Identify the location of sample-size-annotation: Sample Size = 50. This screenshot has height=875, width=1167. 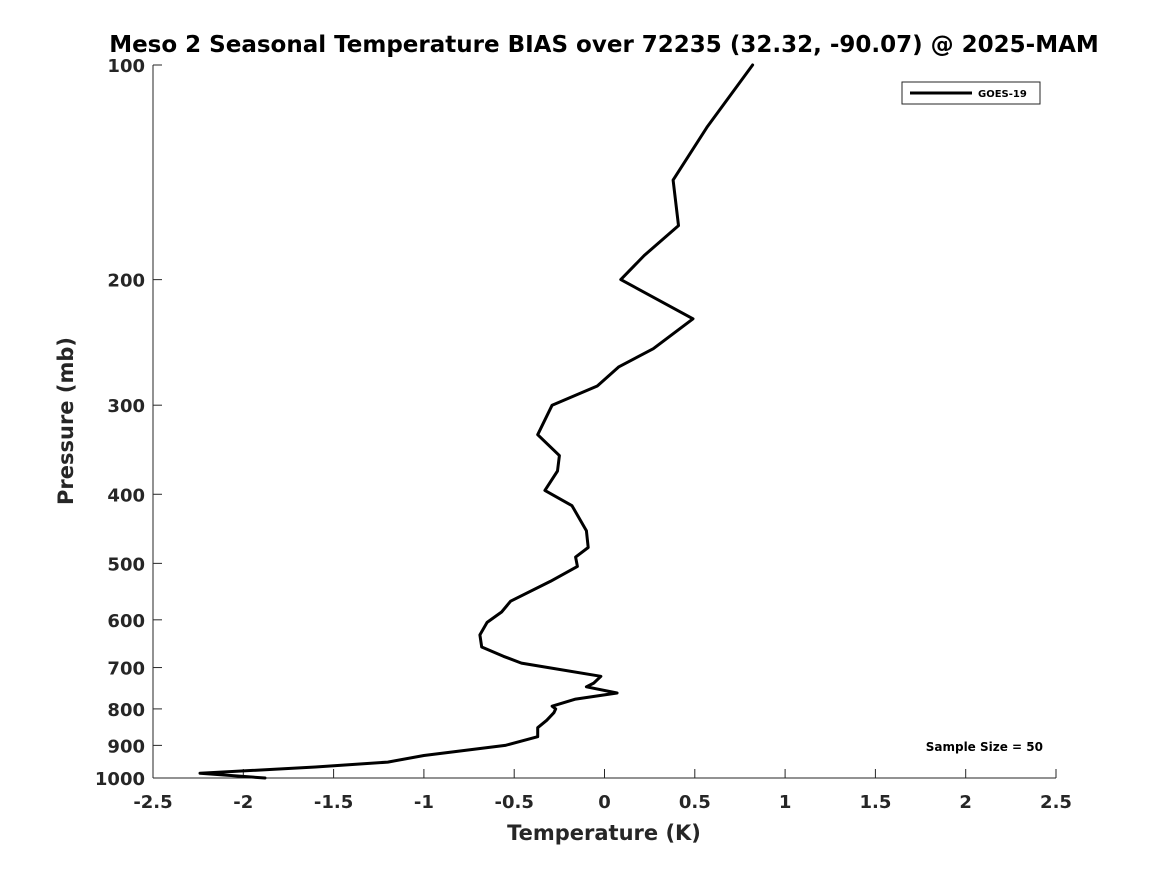
(984, 747).